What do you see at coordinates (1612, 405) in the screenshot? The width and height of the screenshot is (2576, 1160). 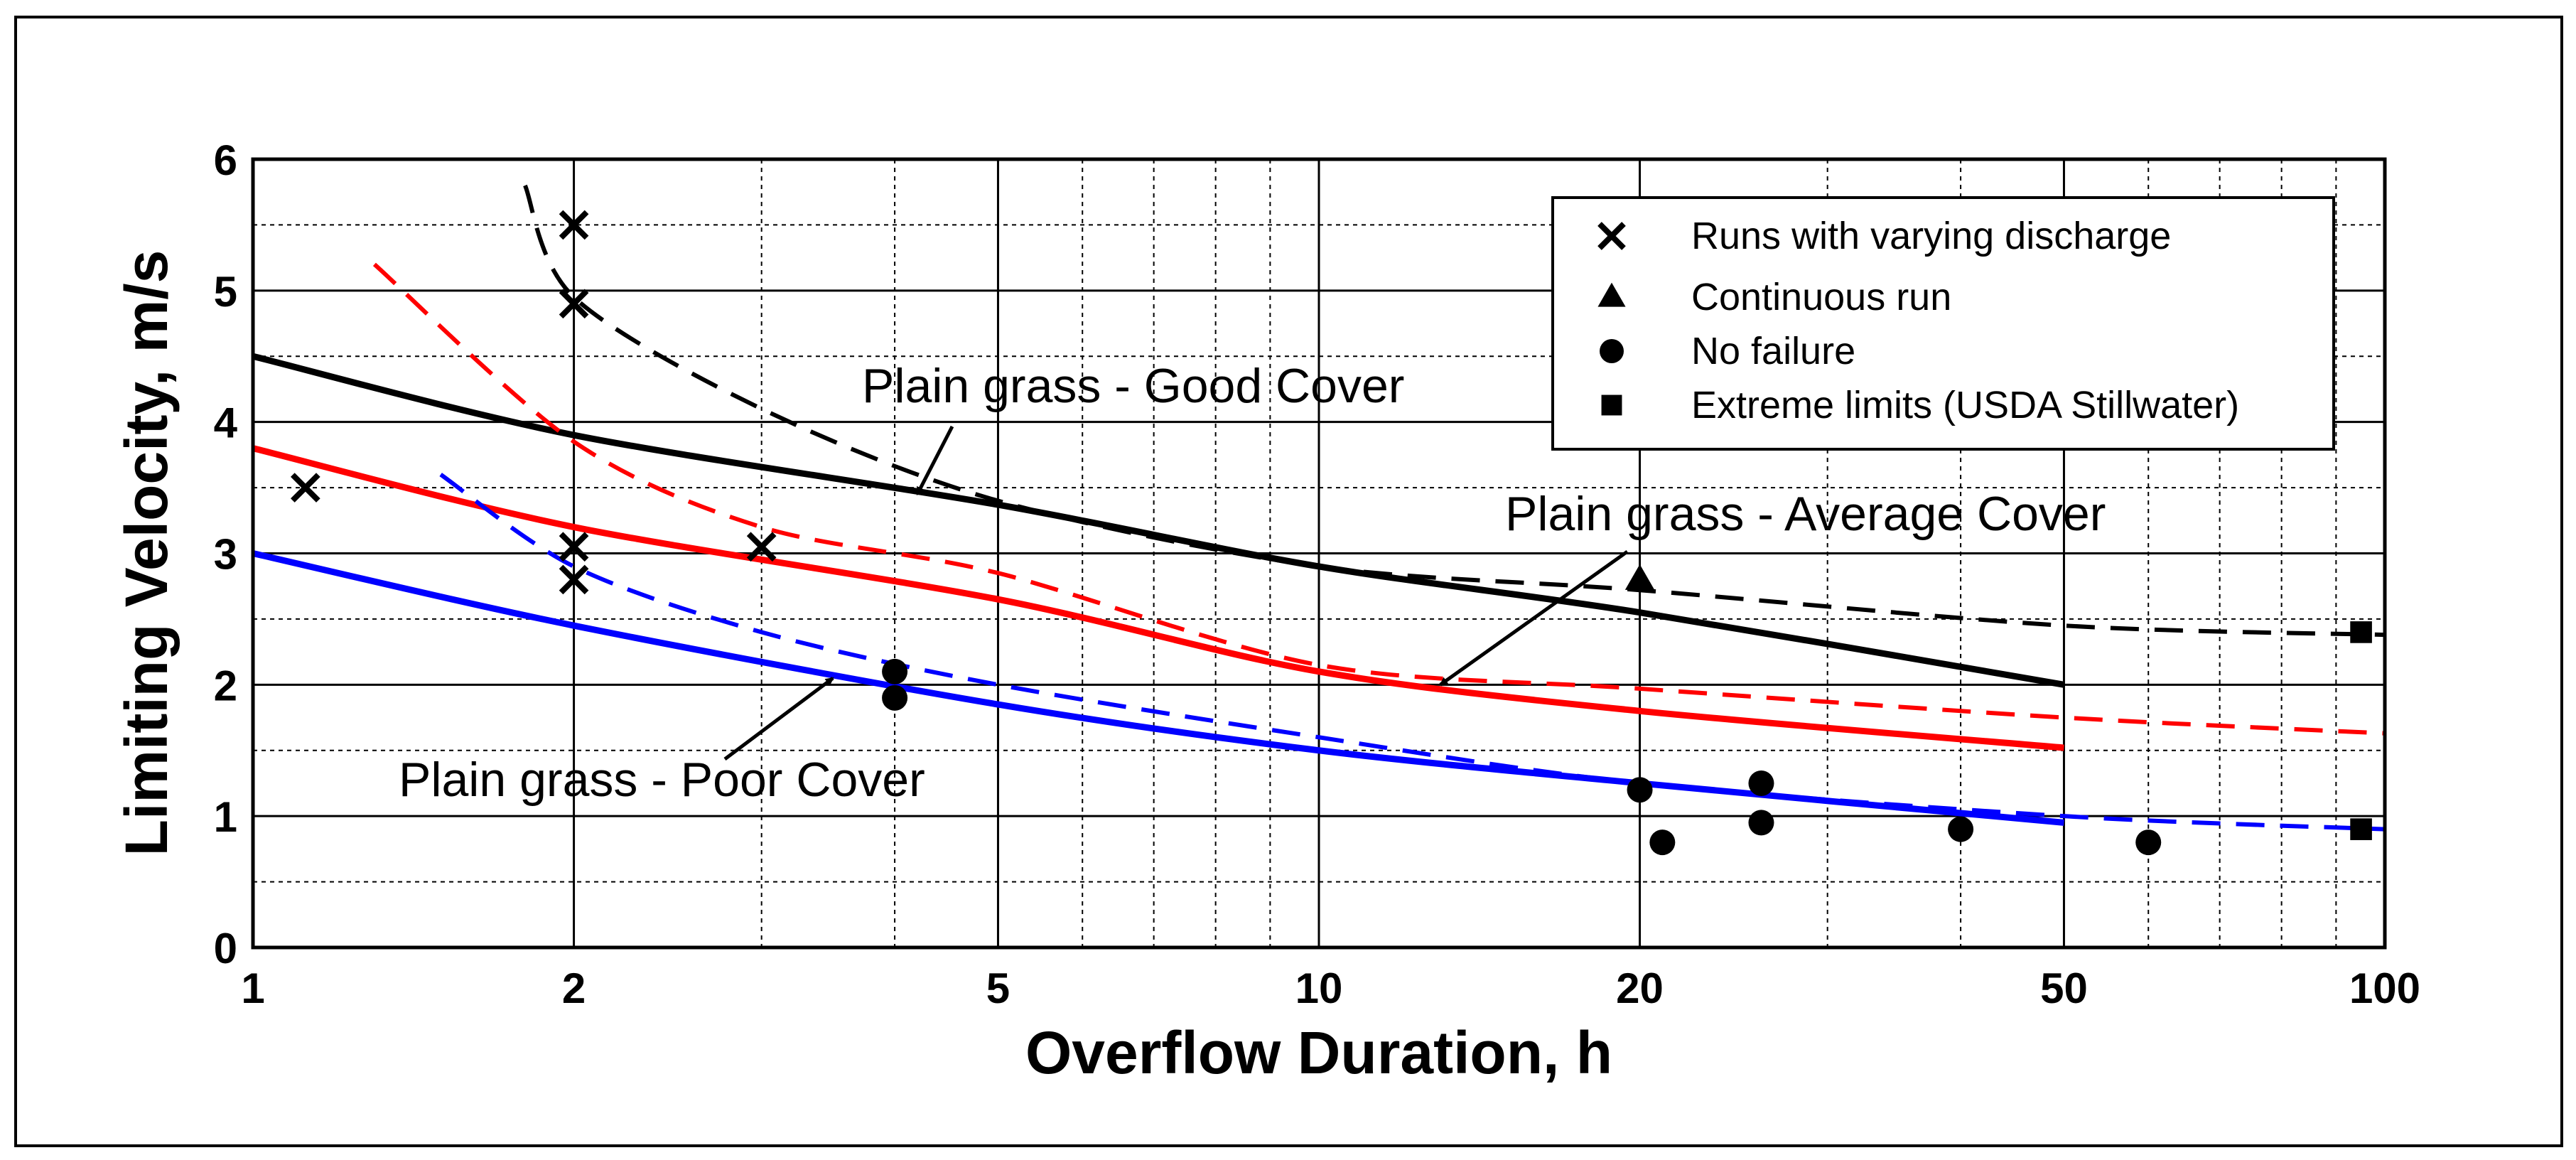 I see `legend-marker-square` at bounding box center [1612, 405].